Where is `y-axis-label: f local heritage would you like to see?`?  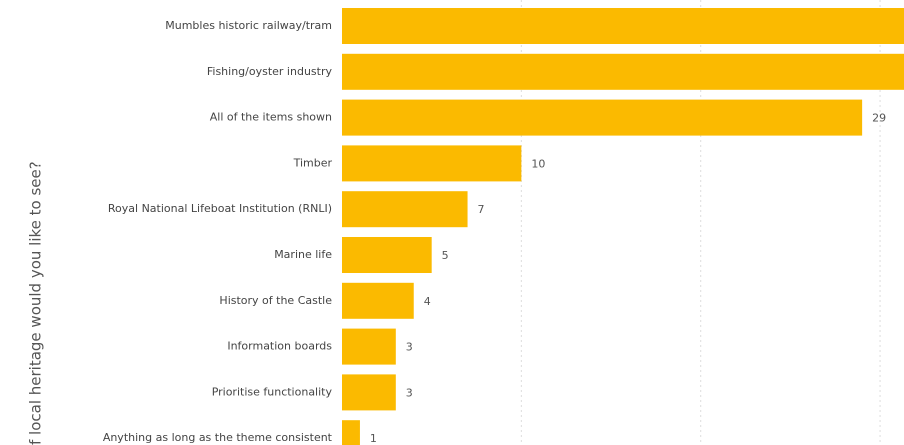 y-axis-label: f local heritage would you like to see? is located at coordinates (36, 303).